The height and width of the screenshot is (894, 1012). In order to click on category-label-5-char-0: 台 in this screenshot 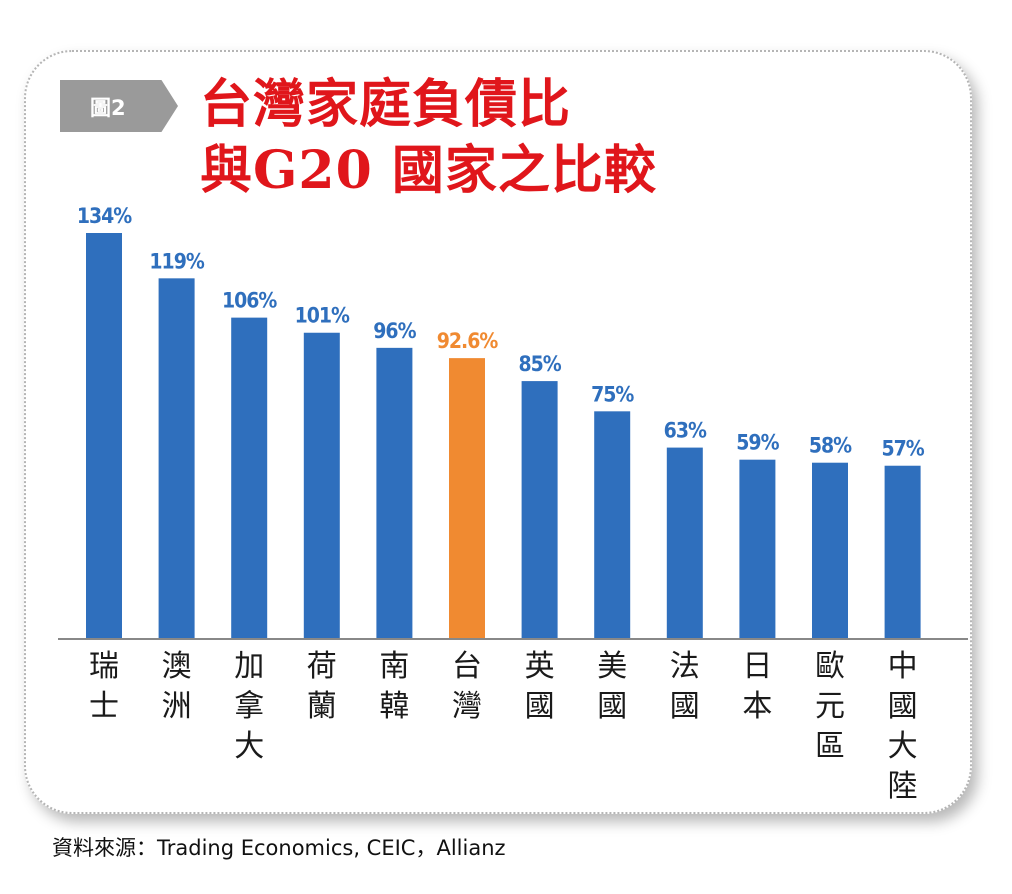, I will do `click(467, 666)`.